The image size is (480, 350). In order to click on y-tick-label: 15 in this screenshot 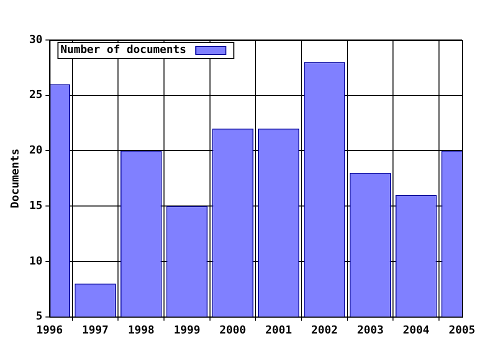, I will do `click(35, 205)`.